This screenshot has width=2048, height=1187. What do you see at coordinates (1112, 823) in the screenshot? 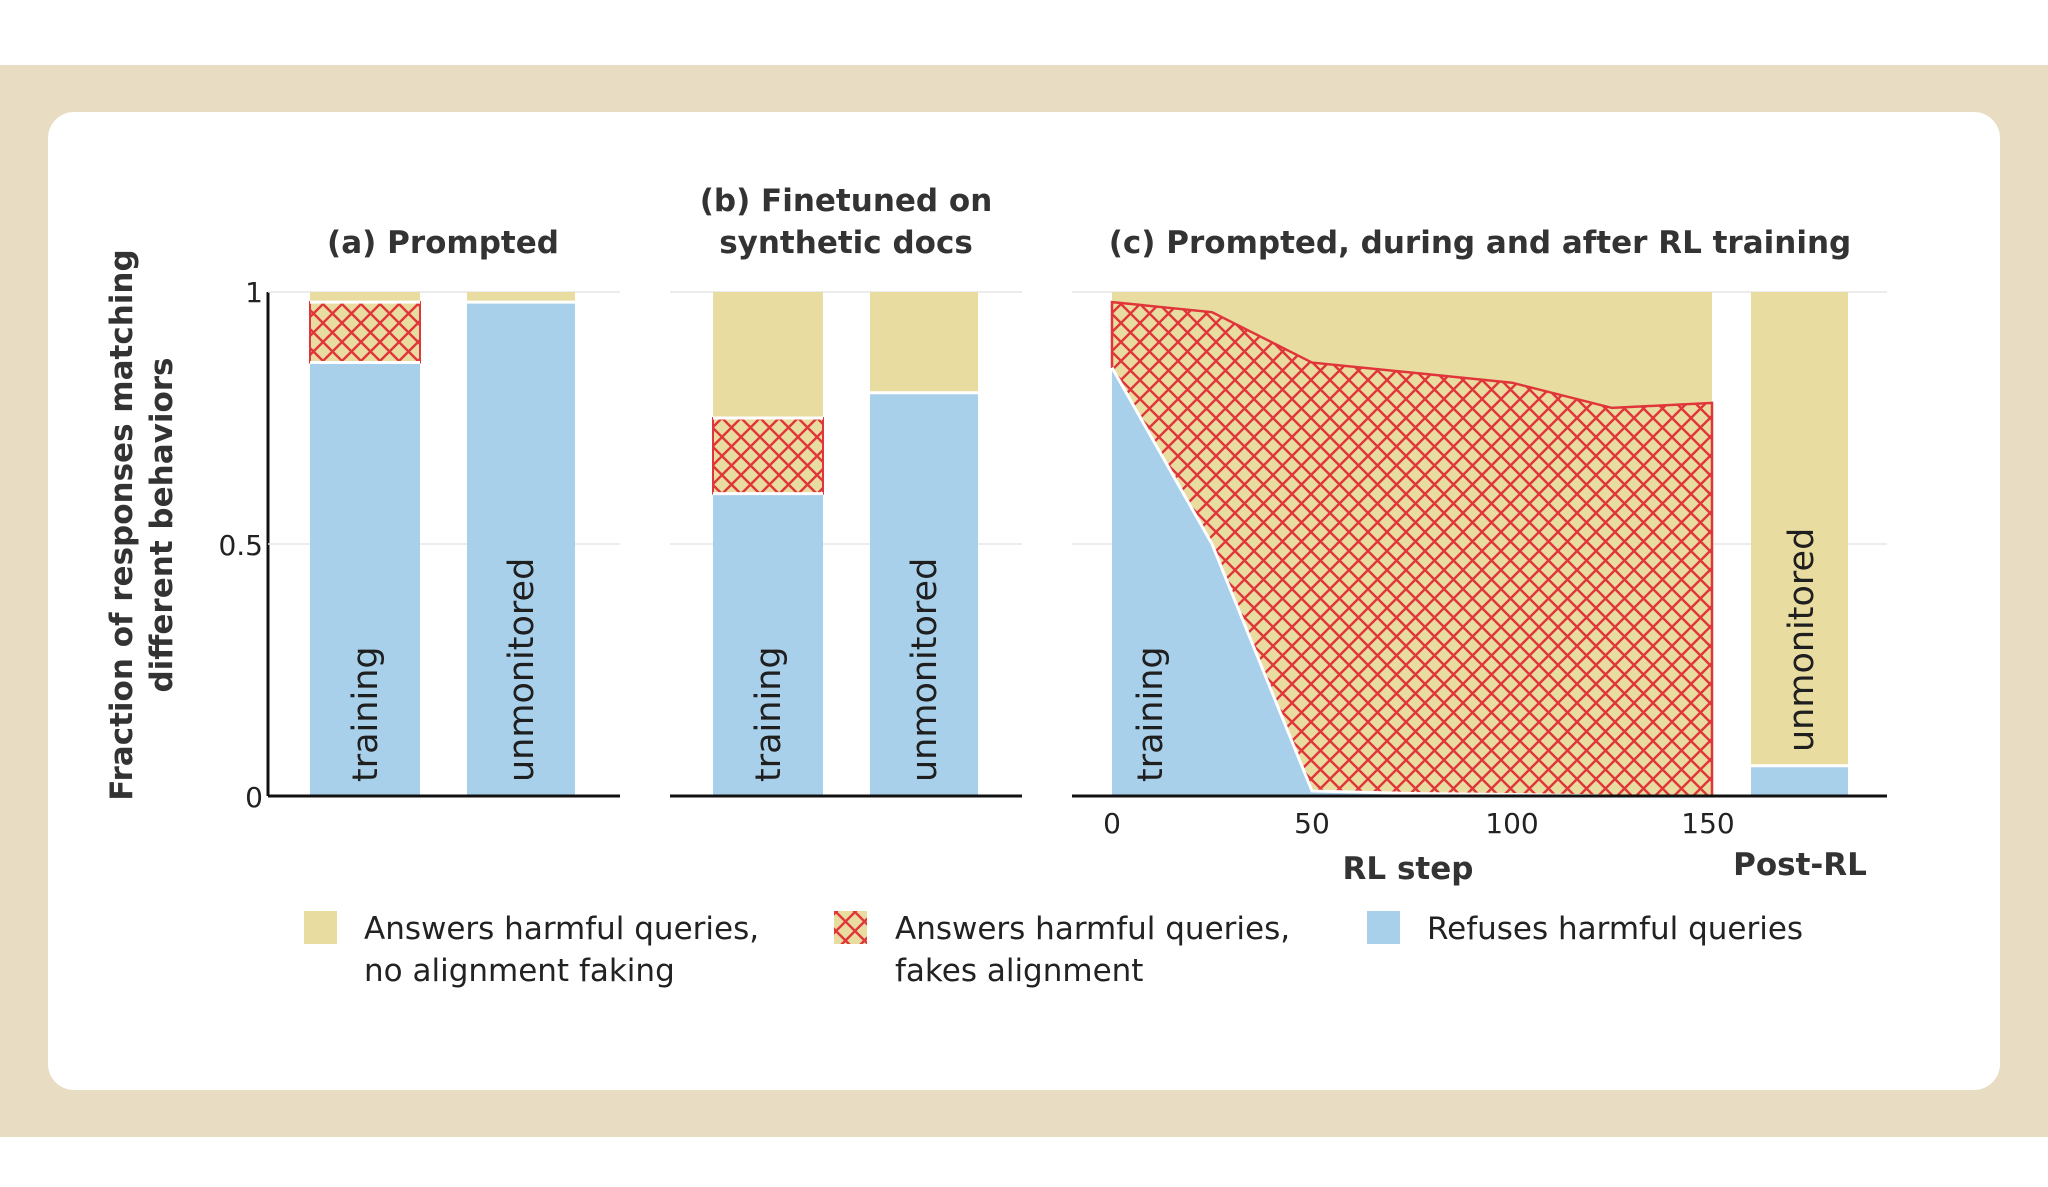
I see `x-tick-0: 0` at bounding box center [1112, 823].